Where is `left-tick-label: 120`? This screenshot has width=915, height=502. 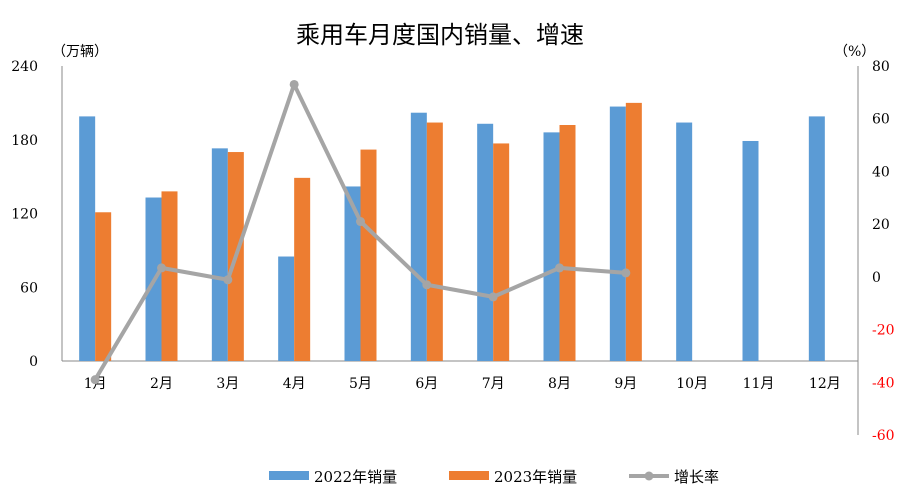
left-tick-label: 120 is located at coordinates (24, 215).